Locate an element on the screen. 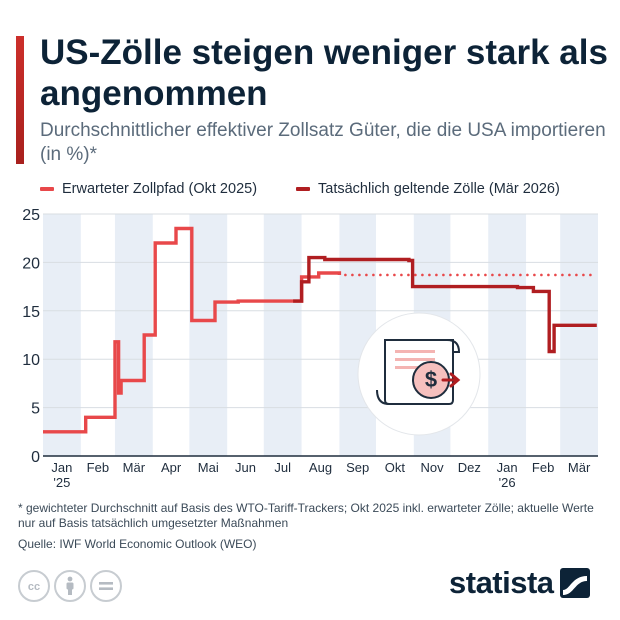 Image resolution: width=620 pixels, height=620 pixels. x-tick-label: Jul is located at coordinates (282, 467).